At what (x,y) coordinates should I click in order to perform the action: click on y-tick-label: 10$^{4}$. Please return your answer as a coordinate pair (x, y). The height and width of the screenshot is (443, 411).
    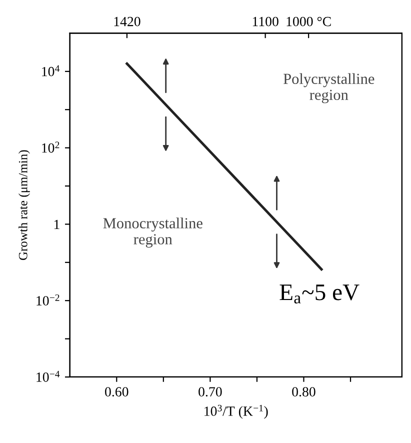
    Looking at the image, I should click on (51, 70).